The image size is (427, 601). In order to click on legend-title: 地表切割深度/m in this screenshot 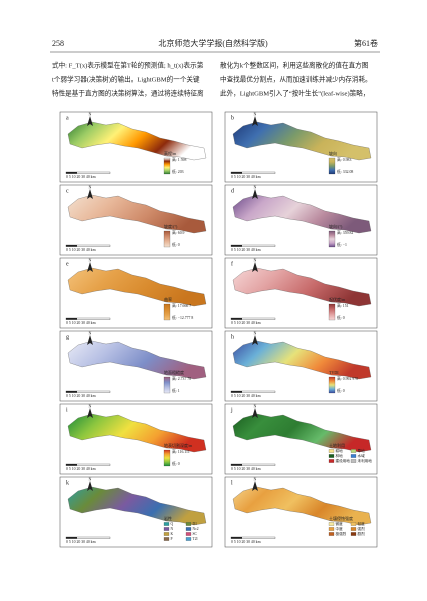, I will do `click(178, 445)`.